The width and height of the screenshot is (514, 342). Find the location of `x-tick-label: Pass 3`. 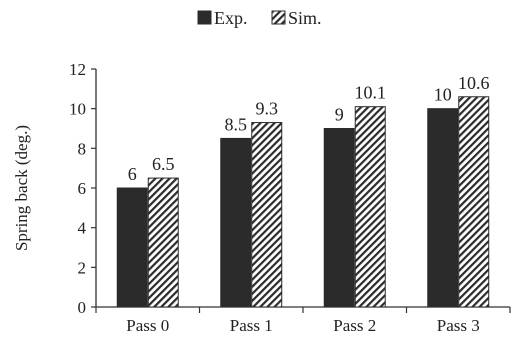

x-tick-label: Pass 3 is located at coordinates (458, 325).